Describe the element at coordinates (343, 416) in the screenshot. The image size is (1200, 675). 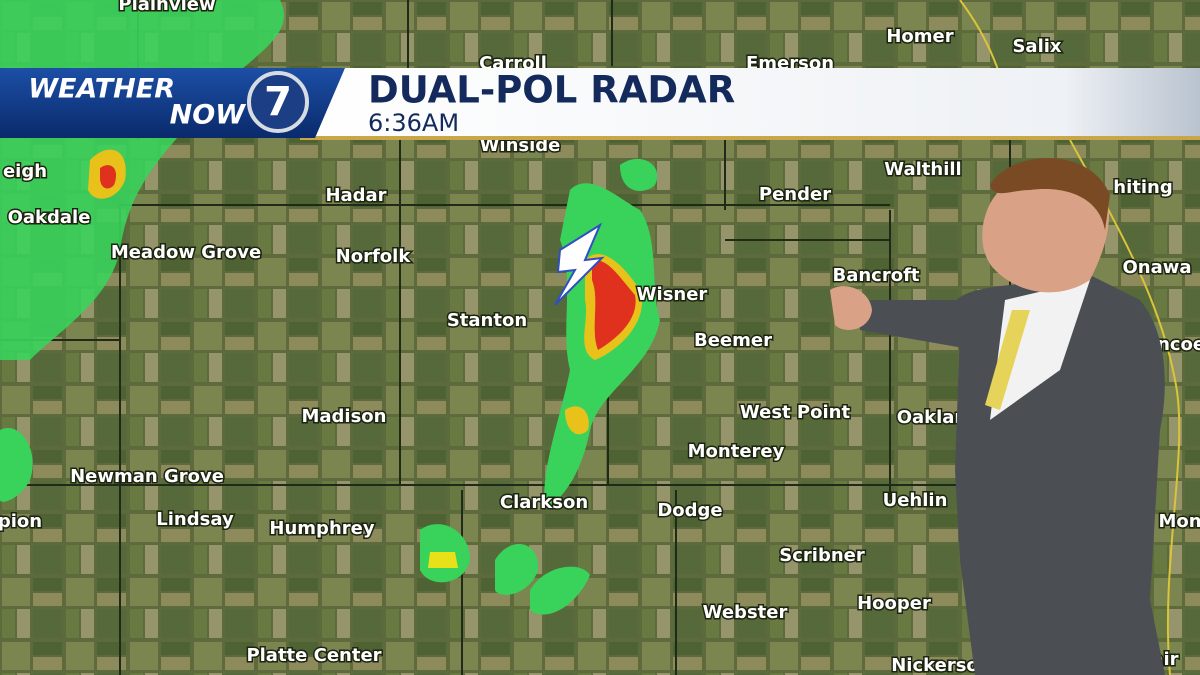
I see `town-label: Madison` at that location.